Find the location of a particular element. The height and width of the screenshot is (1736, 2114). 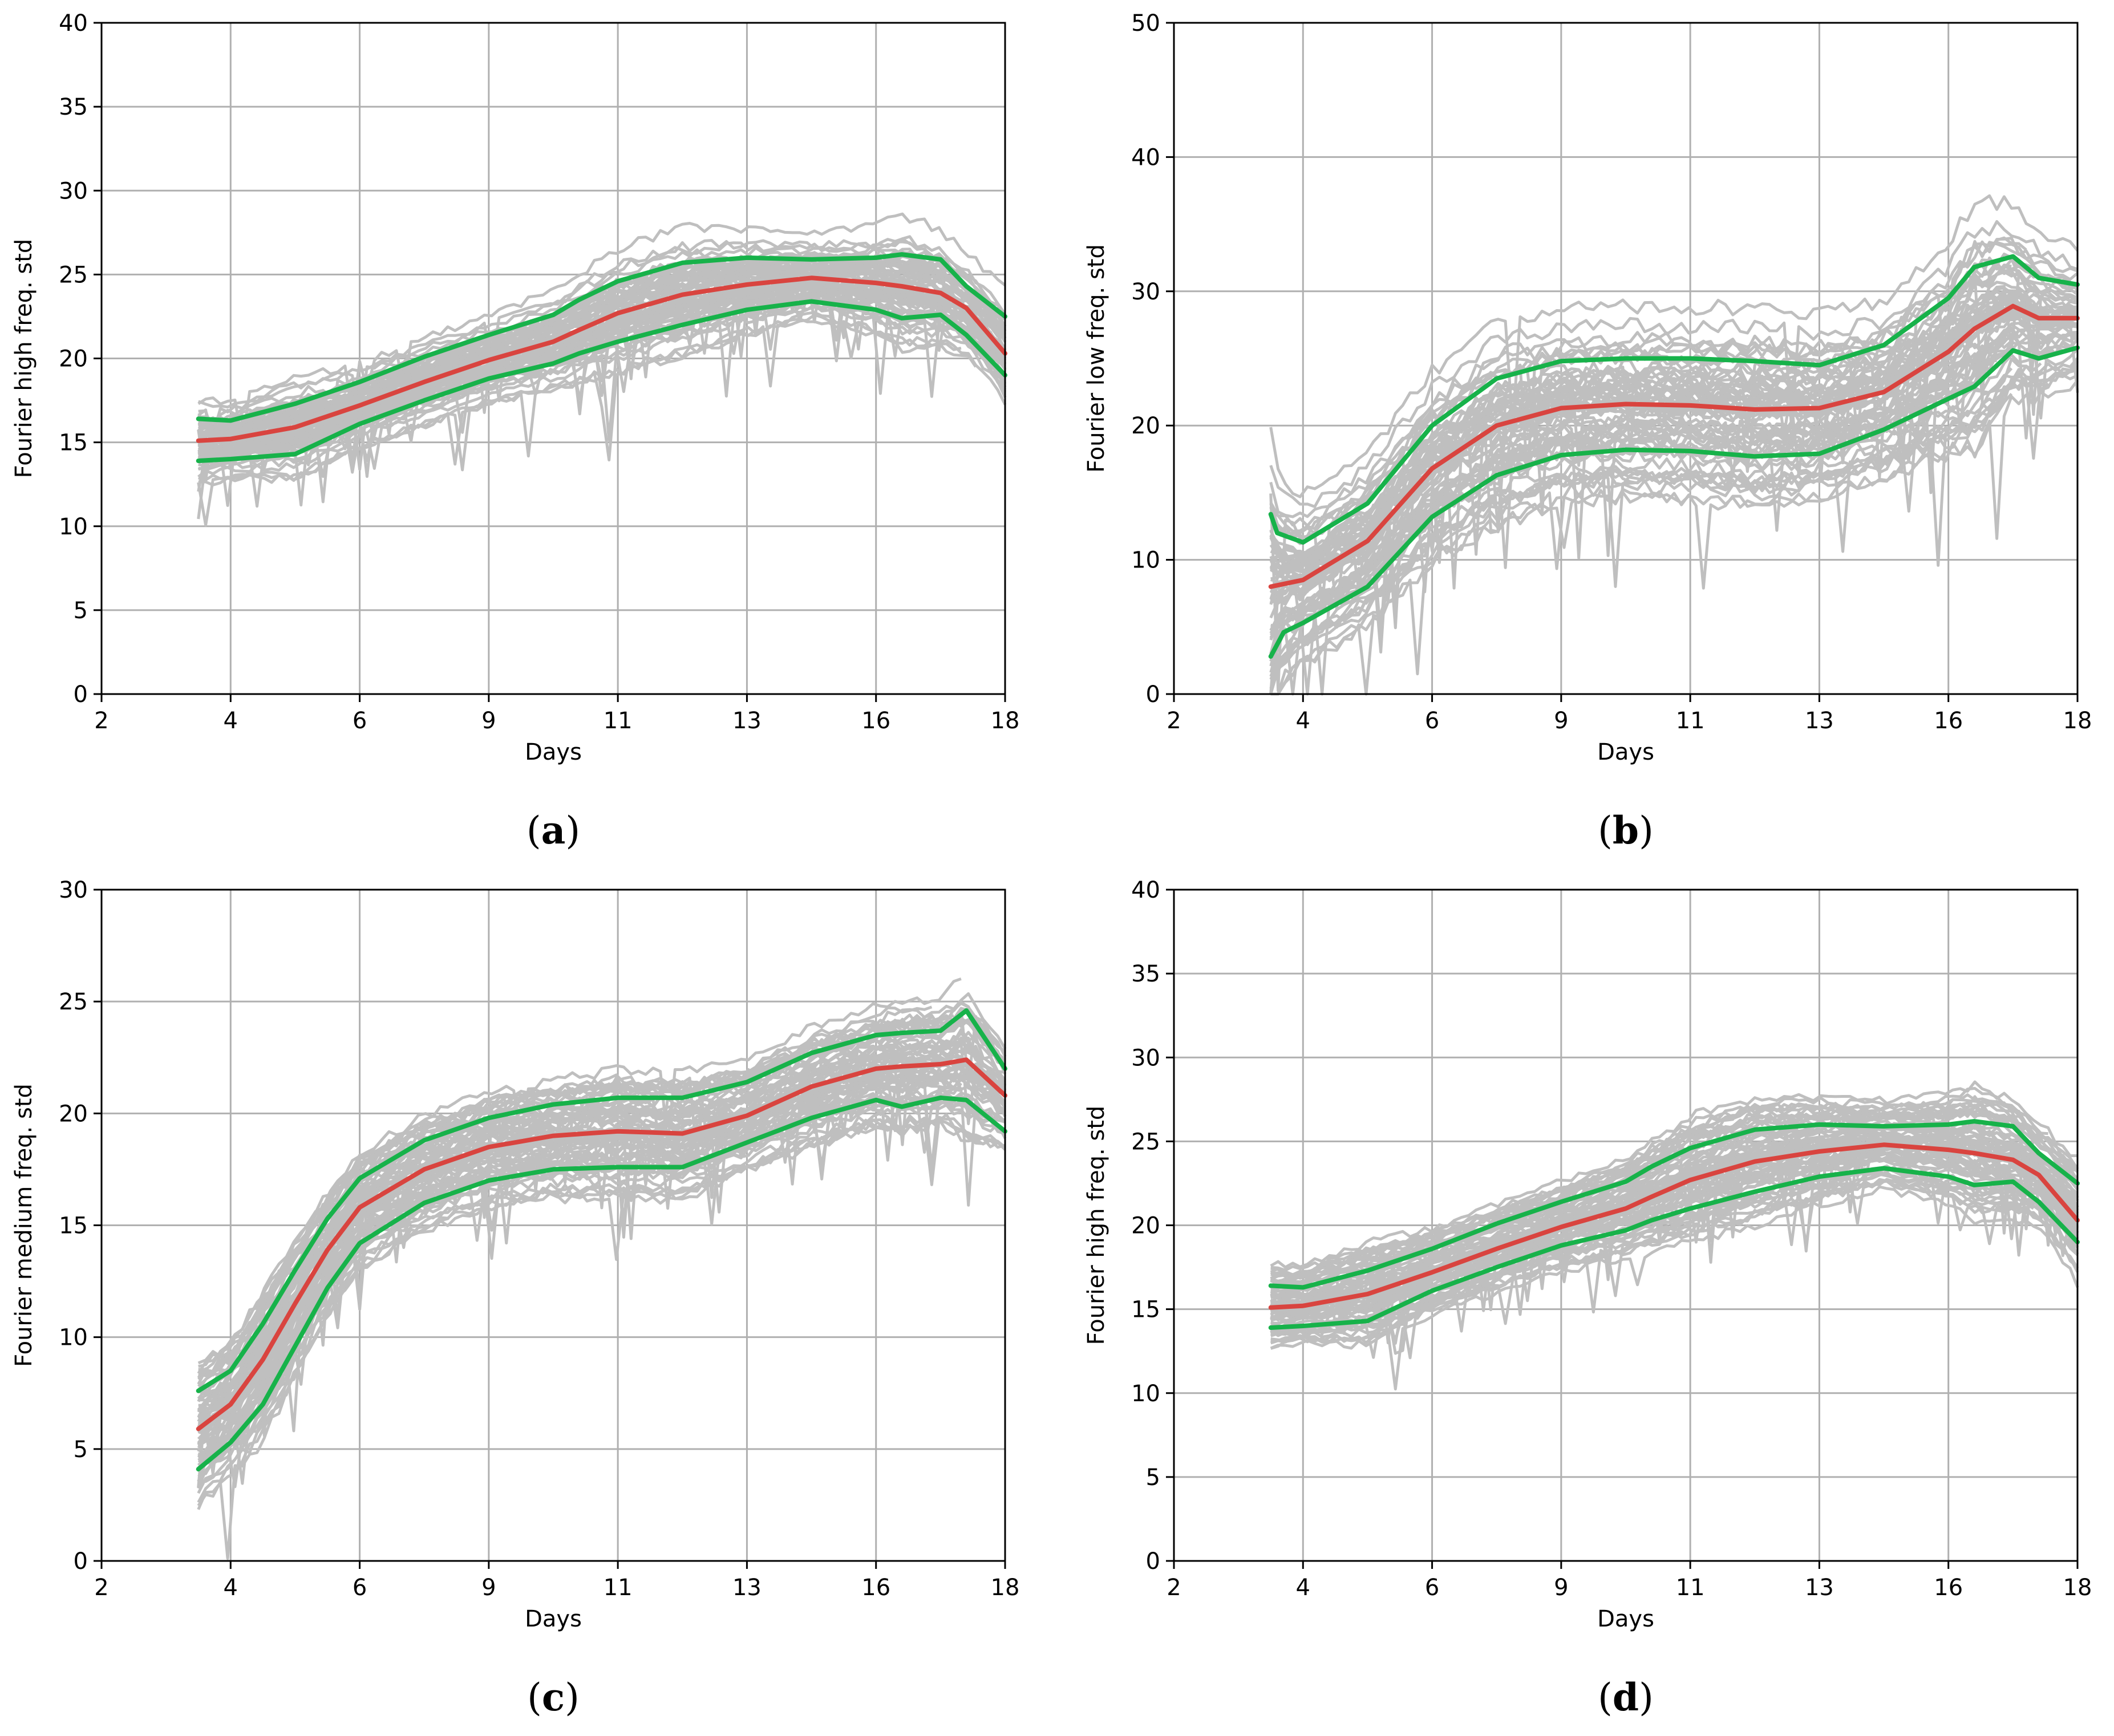

y-tick-label: 35 is located at coordinates (1145, 974).